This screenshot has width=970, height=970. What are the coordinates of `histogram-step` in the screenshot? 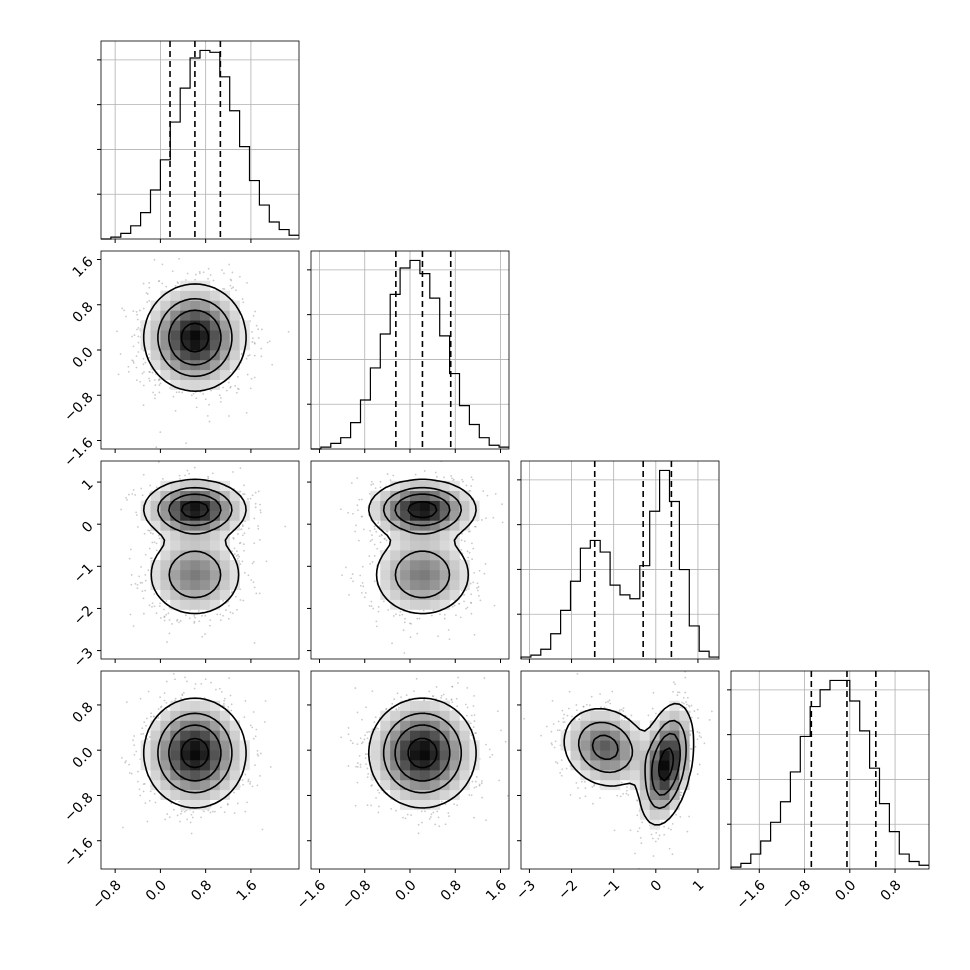 It's located at (829, 774).